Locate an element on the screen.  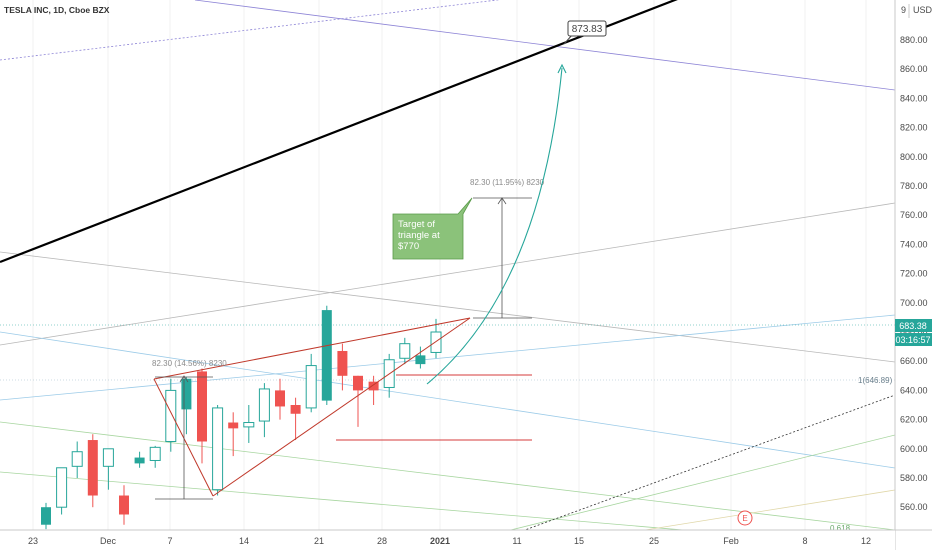
projection-arrow is located at coordinates (494, 226).